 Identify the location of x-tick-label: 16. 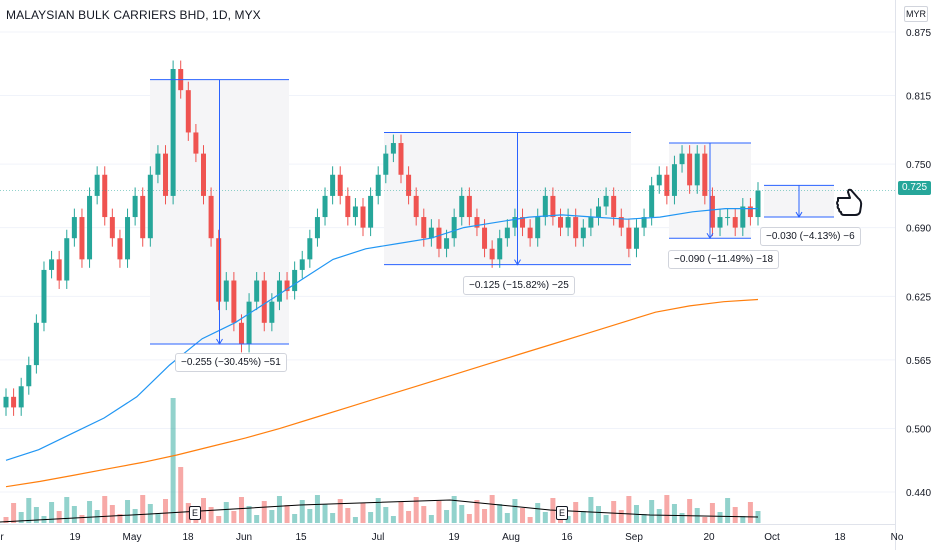
(567, 537).